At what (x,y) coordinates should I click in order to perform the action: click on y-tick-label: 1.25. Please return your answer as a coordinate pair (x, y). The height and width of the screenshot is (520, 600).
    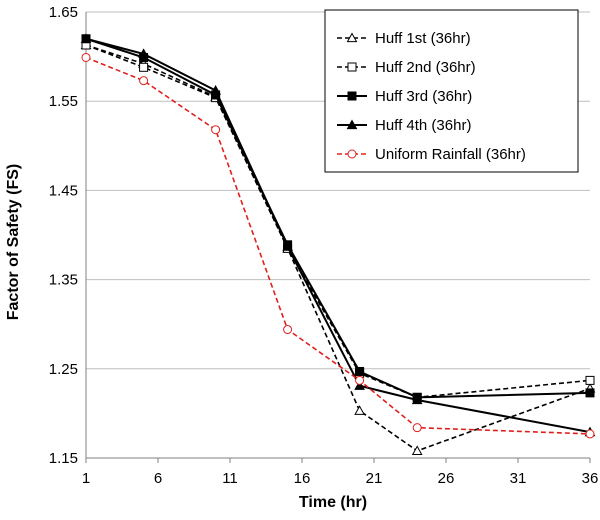
    Looking at the image, I should click on (63, 369).